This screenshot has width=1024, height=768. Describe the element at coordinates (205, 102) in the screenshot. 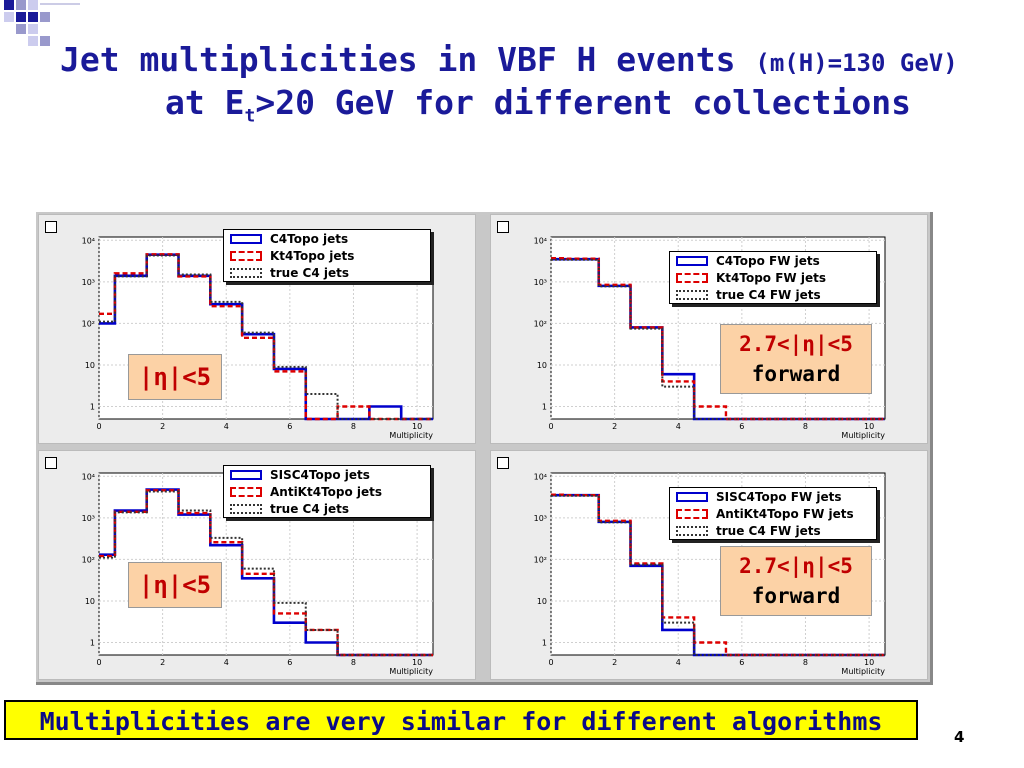

I see `title-line2-pre: at E` at that location.